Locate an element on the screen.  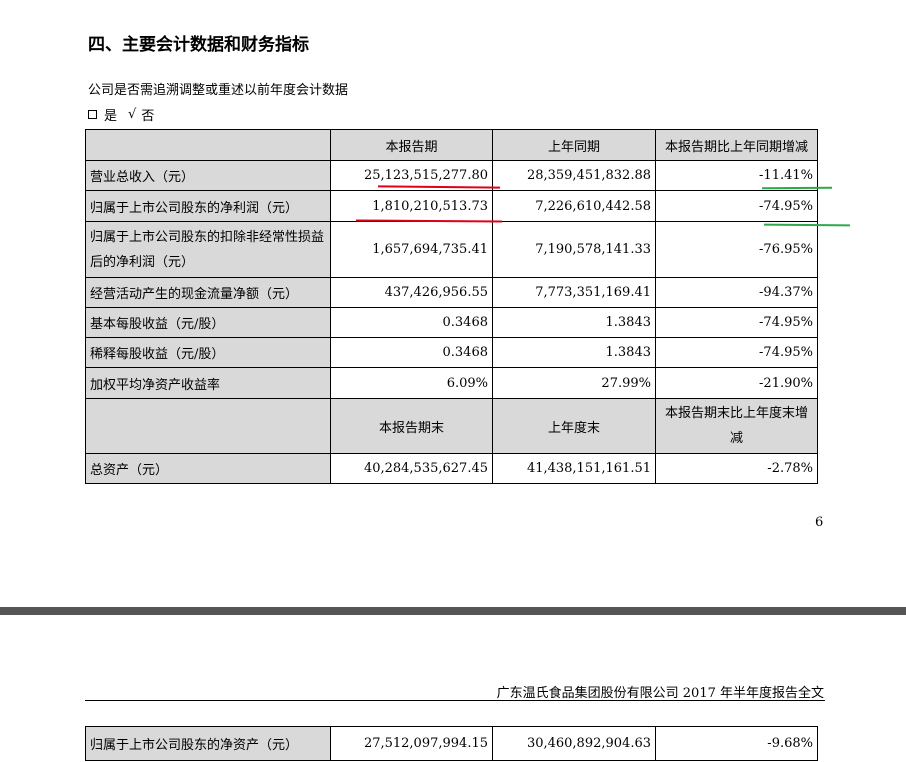
cell-current: 25,123,515,277.80 is located at coordinates (411, 175).